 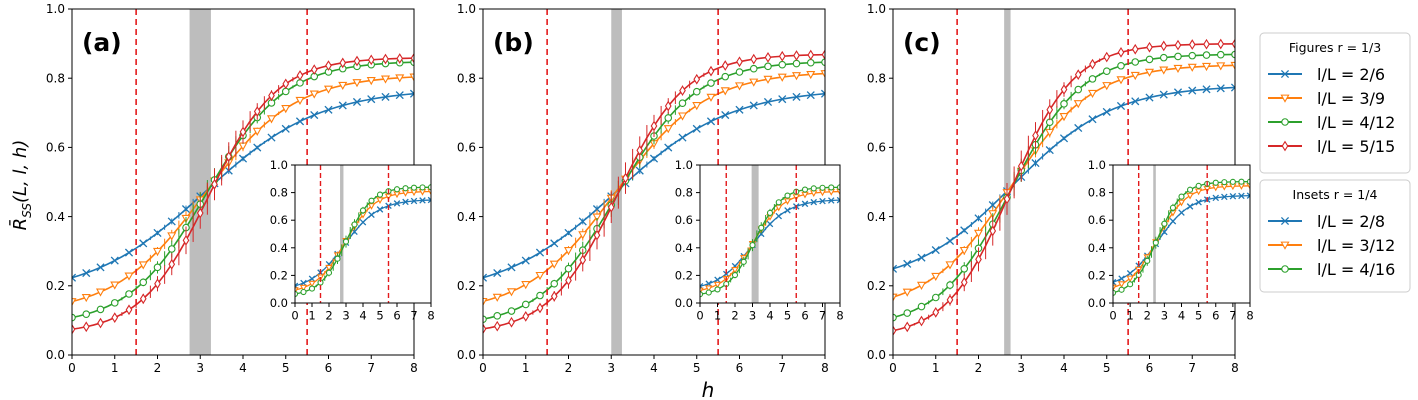 What do you see at coordinates (200, 182) in the screenshot?
I see `panel-0-main-critical-band` at bounding box center [200, 182].